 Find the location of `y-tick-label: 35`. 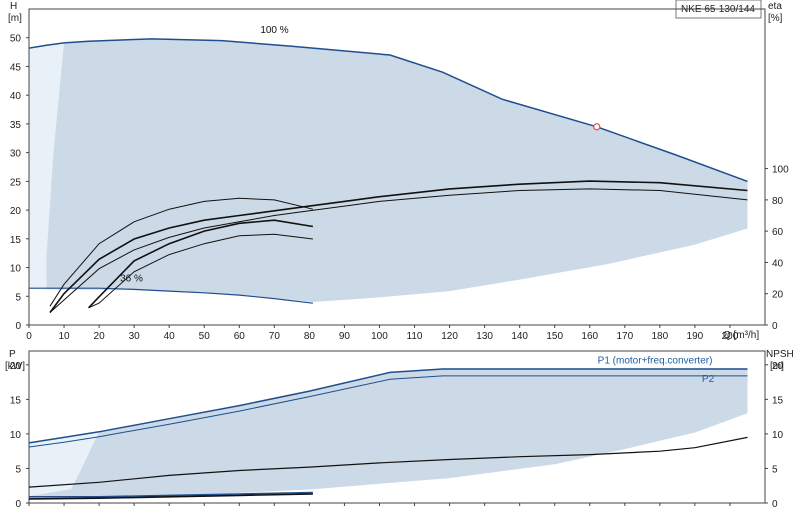

y-tick-label: 35 is located at coordinates (16, 125).